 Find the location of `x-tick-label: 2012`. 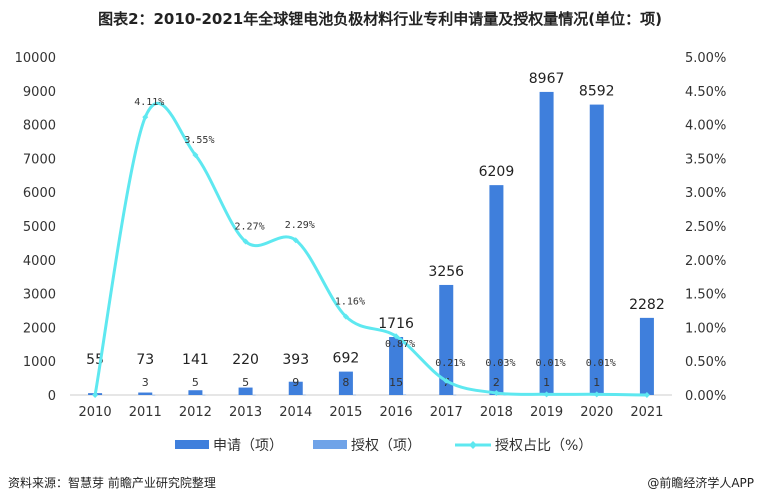

x-tick-label: 2012 is located at coordinates (195, 412).